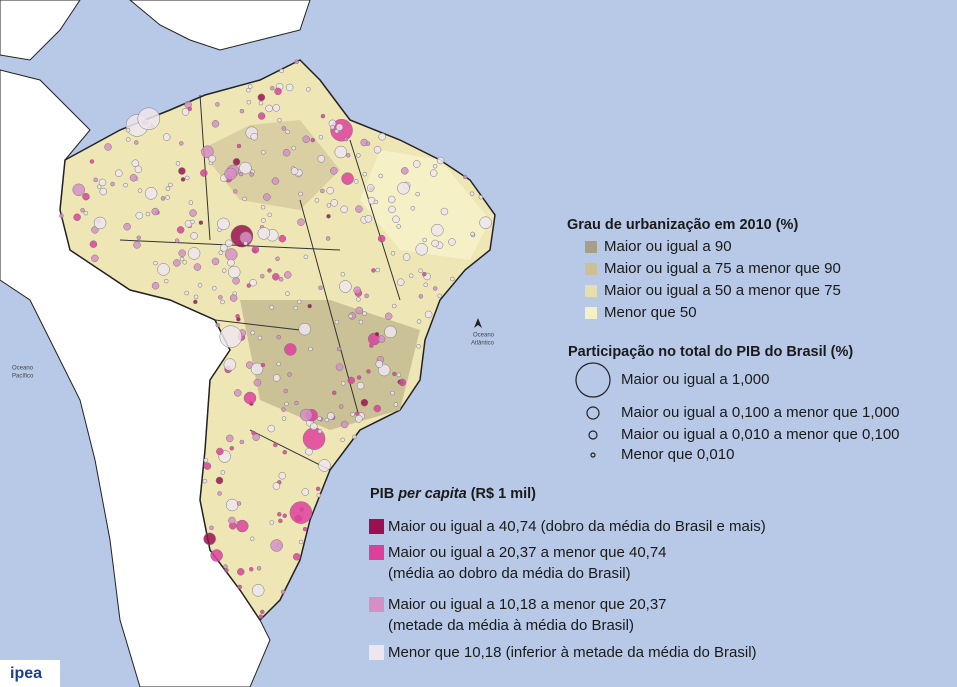 Image resolution: width=957 pixels, height=687 pixels. What do you see at coordinates (501, 494) in the screenshot?
I see `legend-title-part: (R$ 1 mil)` at bounding box center [501, 494].